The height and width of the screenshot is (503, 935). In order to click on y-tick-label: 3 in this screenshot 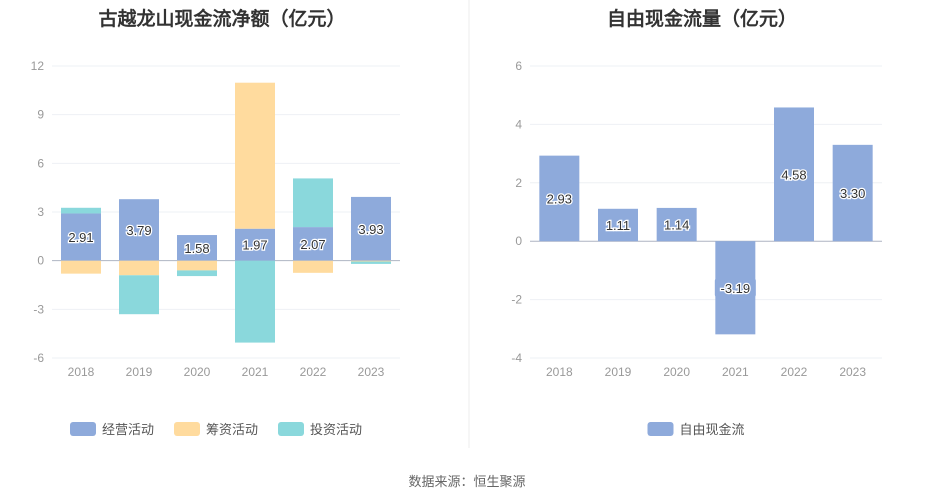, I will do `click(40, 212)`.